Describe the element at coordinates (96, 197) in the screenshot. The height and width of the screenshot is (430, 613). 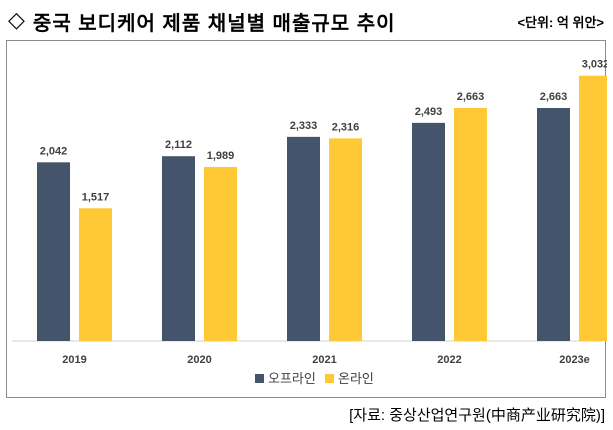
I see `data-label-online-2019: 1,517` at that location.